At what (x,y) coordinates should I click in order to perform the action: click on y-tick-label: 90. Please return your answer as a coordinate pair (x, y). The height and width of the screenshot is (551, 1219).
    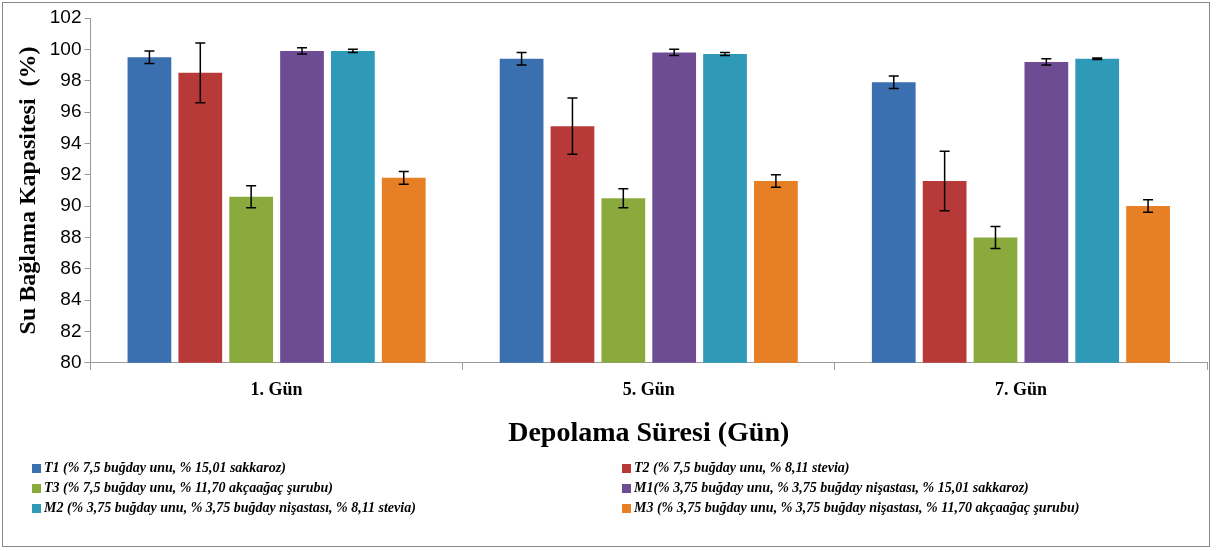
    Looking at the image, I should click on (71, 205).